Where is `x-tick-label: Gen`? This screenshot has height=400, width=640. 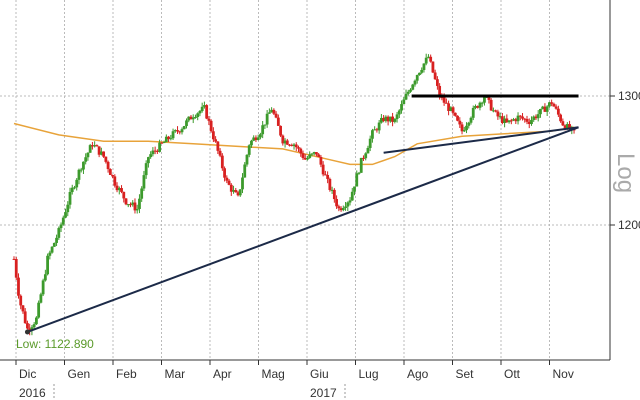 x-tick-label: Gen is located at coordinates (79, 374).